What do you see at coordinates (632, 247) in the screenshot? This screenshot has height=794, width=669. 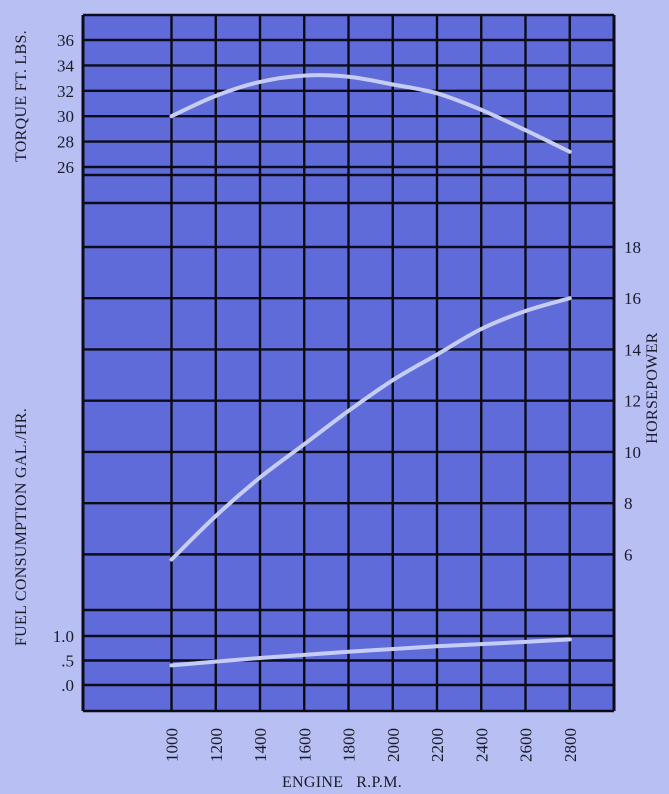 I see `horsepower-tick-label: 18` at bounding box center [632, 247].